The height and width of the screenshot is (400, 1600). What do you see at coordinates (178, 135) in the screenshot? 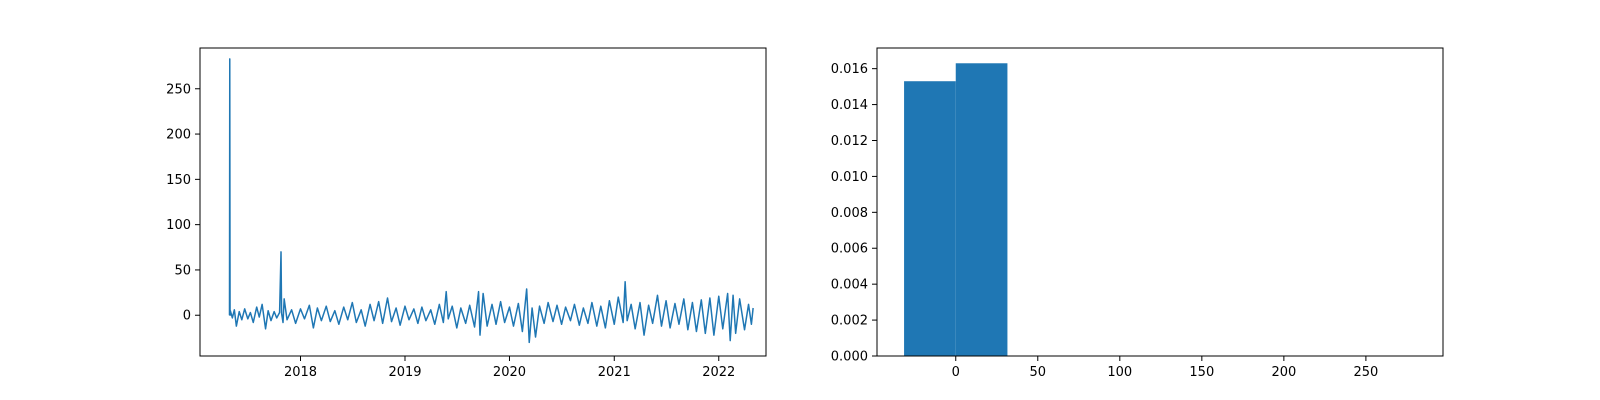
I see `y-tick-label: 200` at bounding box center [178, 135].